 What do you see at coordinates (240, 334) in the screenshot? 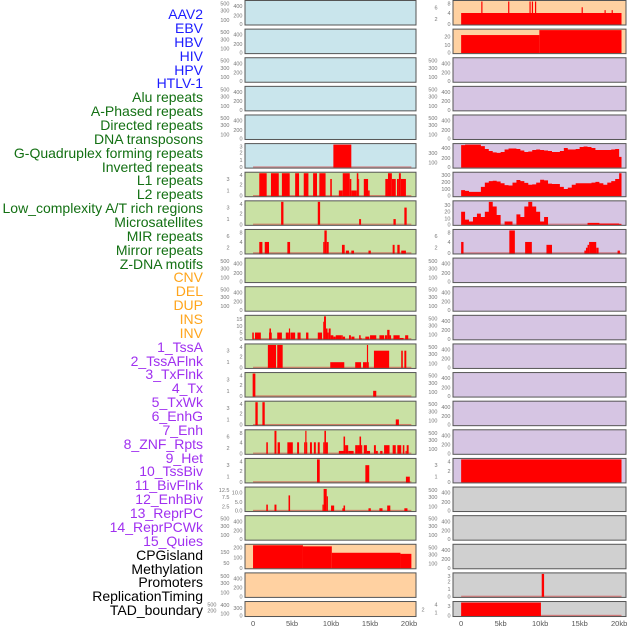
I see `y-tick-label: 5` at bounding box center [240, 334].